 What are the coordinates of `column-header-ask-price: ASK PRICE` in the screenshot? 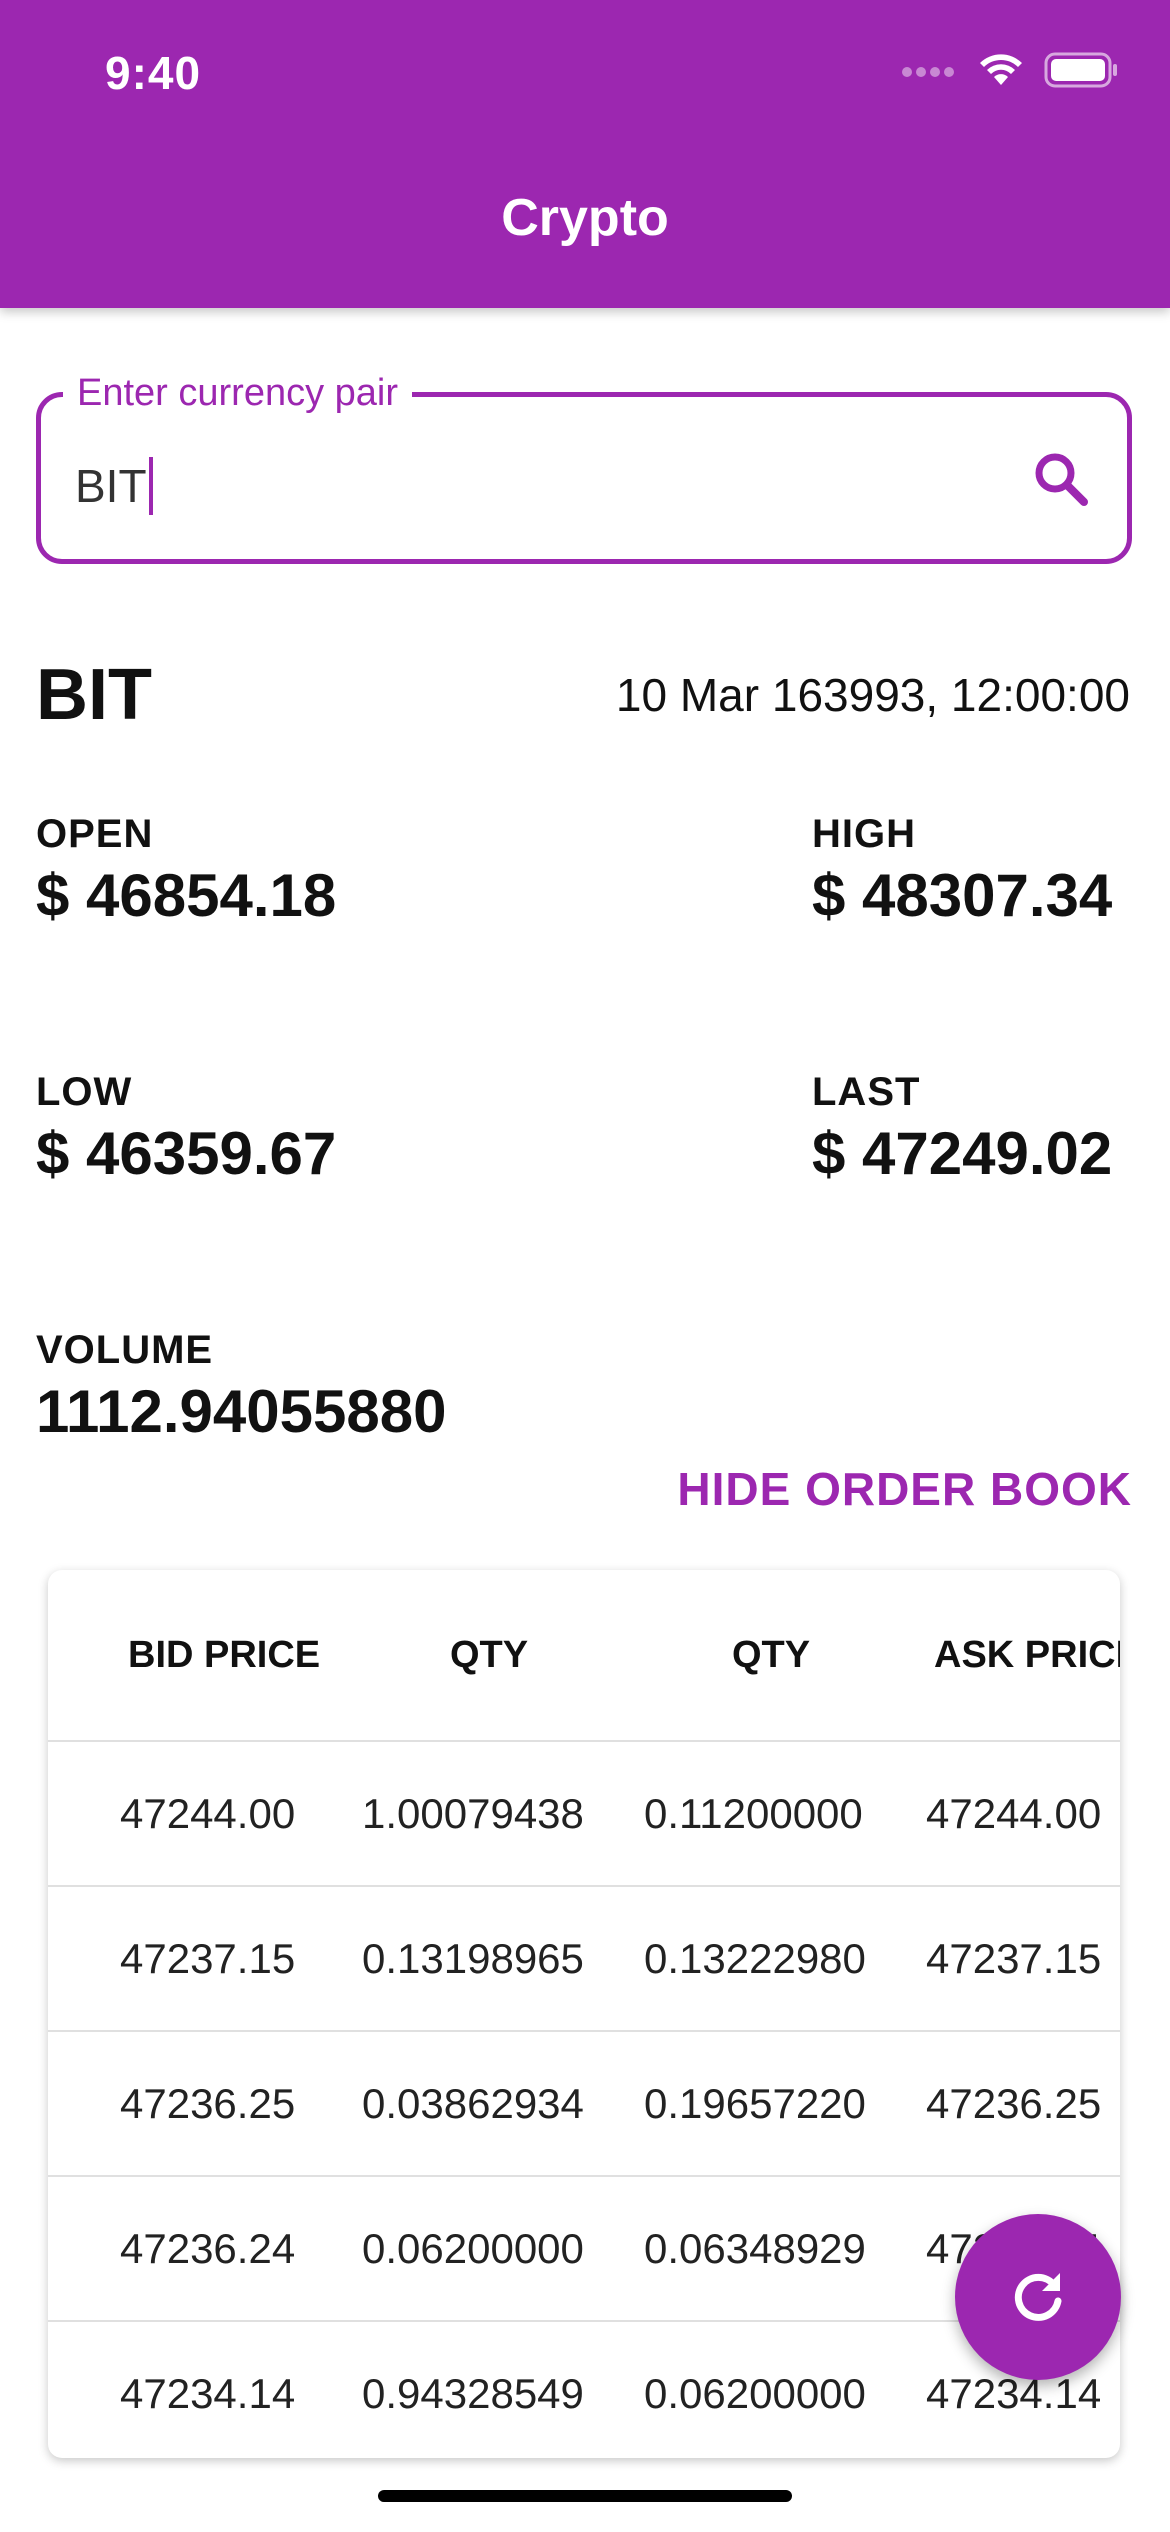 It's located at (1027, 1654).